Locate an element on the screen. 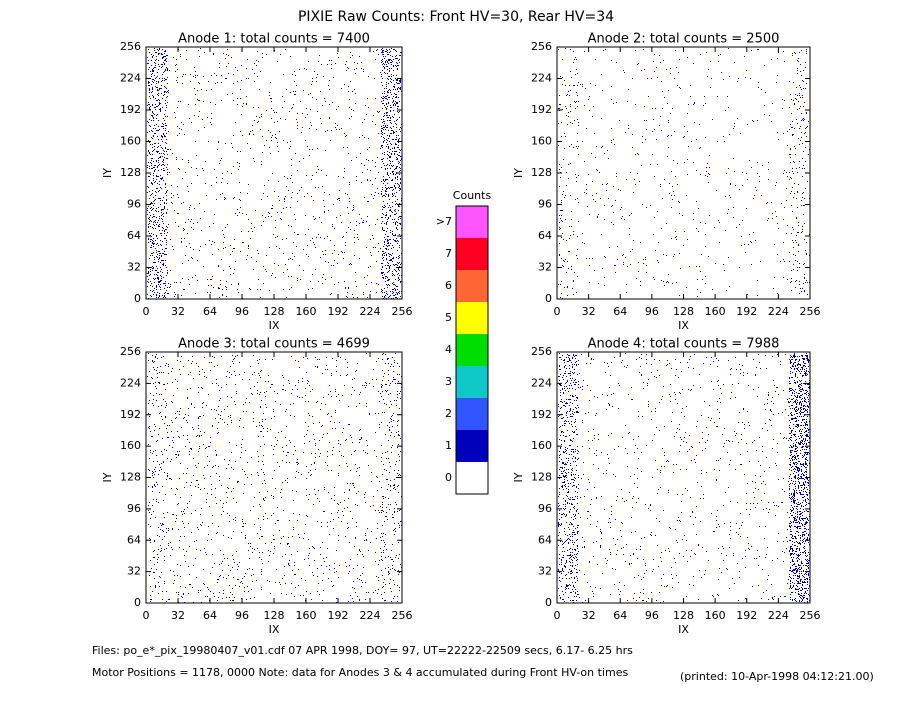  colorbar-label: 7 is located at coordinates (448, 253).